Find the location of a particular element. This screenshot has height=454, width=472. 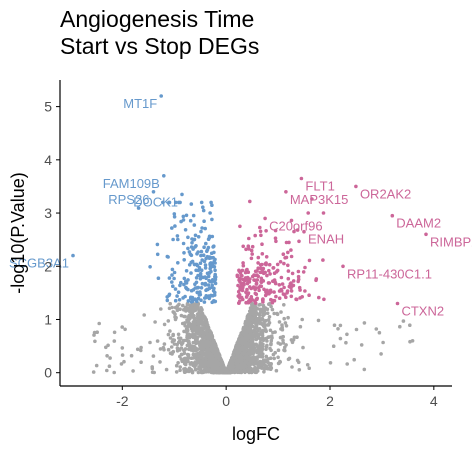

gene-label: DAAM2 is located at coordinates (418, 223).